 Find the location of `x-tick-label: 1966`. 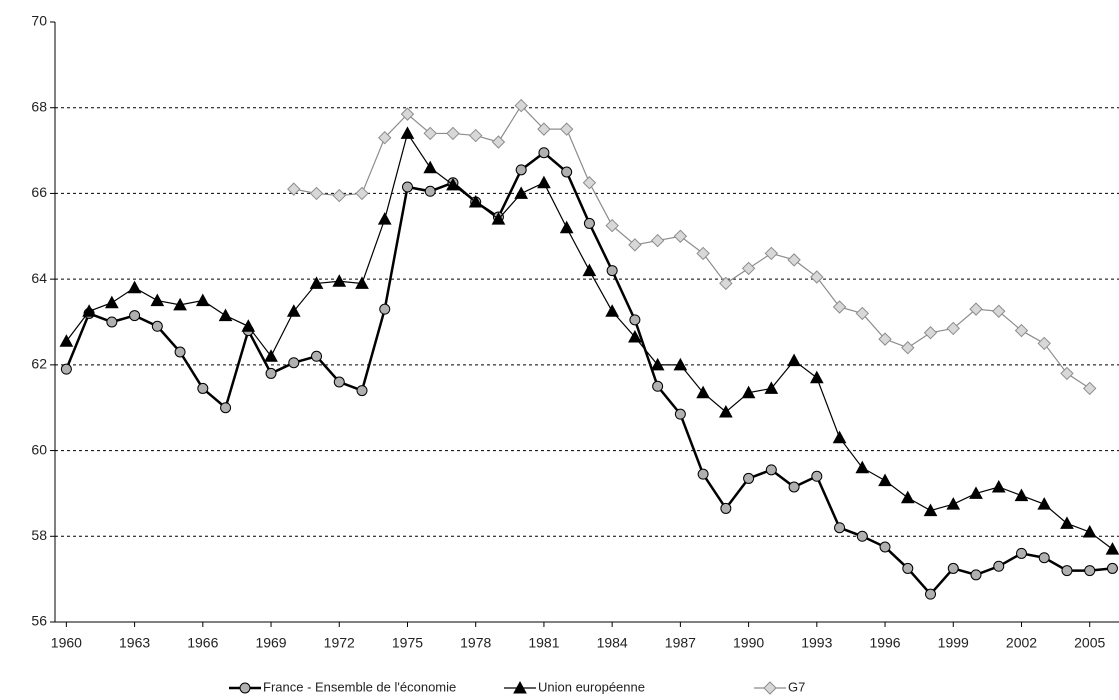

x-tick-label: 1966 is located at coordinates (202, 643).